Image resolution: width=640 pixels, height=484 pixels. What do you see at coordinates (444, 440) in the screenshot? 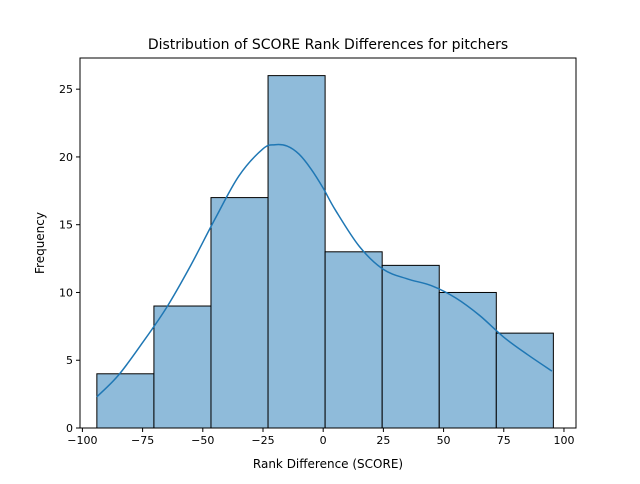
I see `x-tick-label: 50` at bounding box center [444, 440].